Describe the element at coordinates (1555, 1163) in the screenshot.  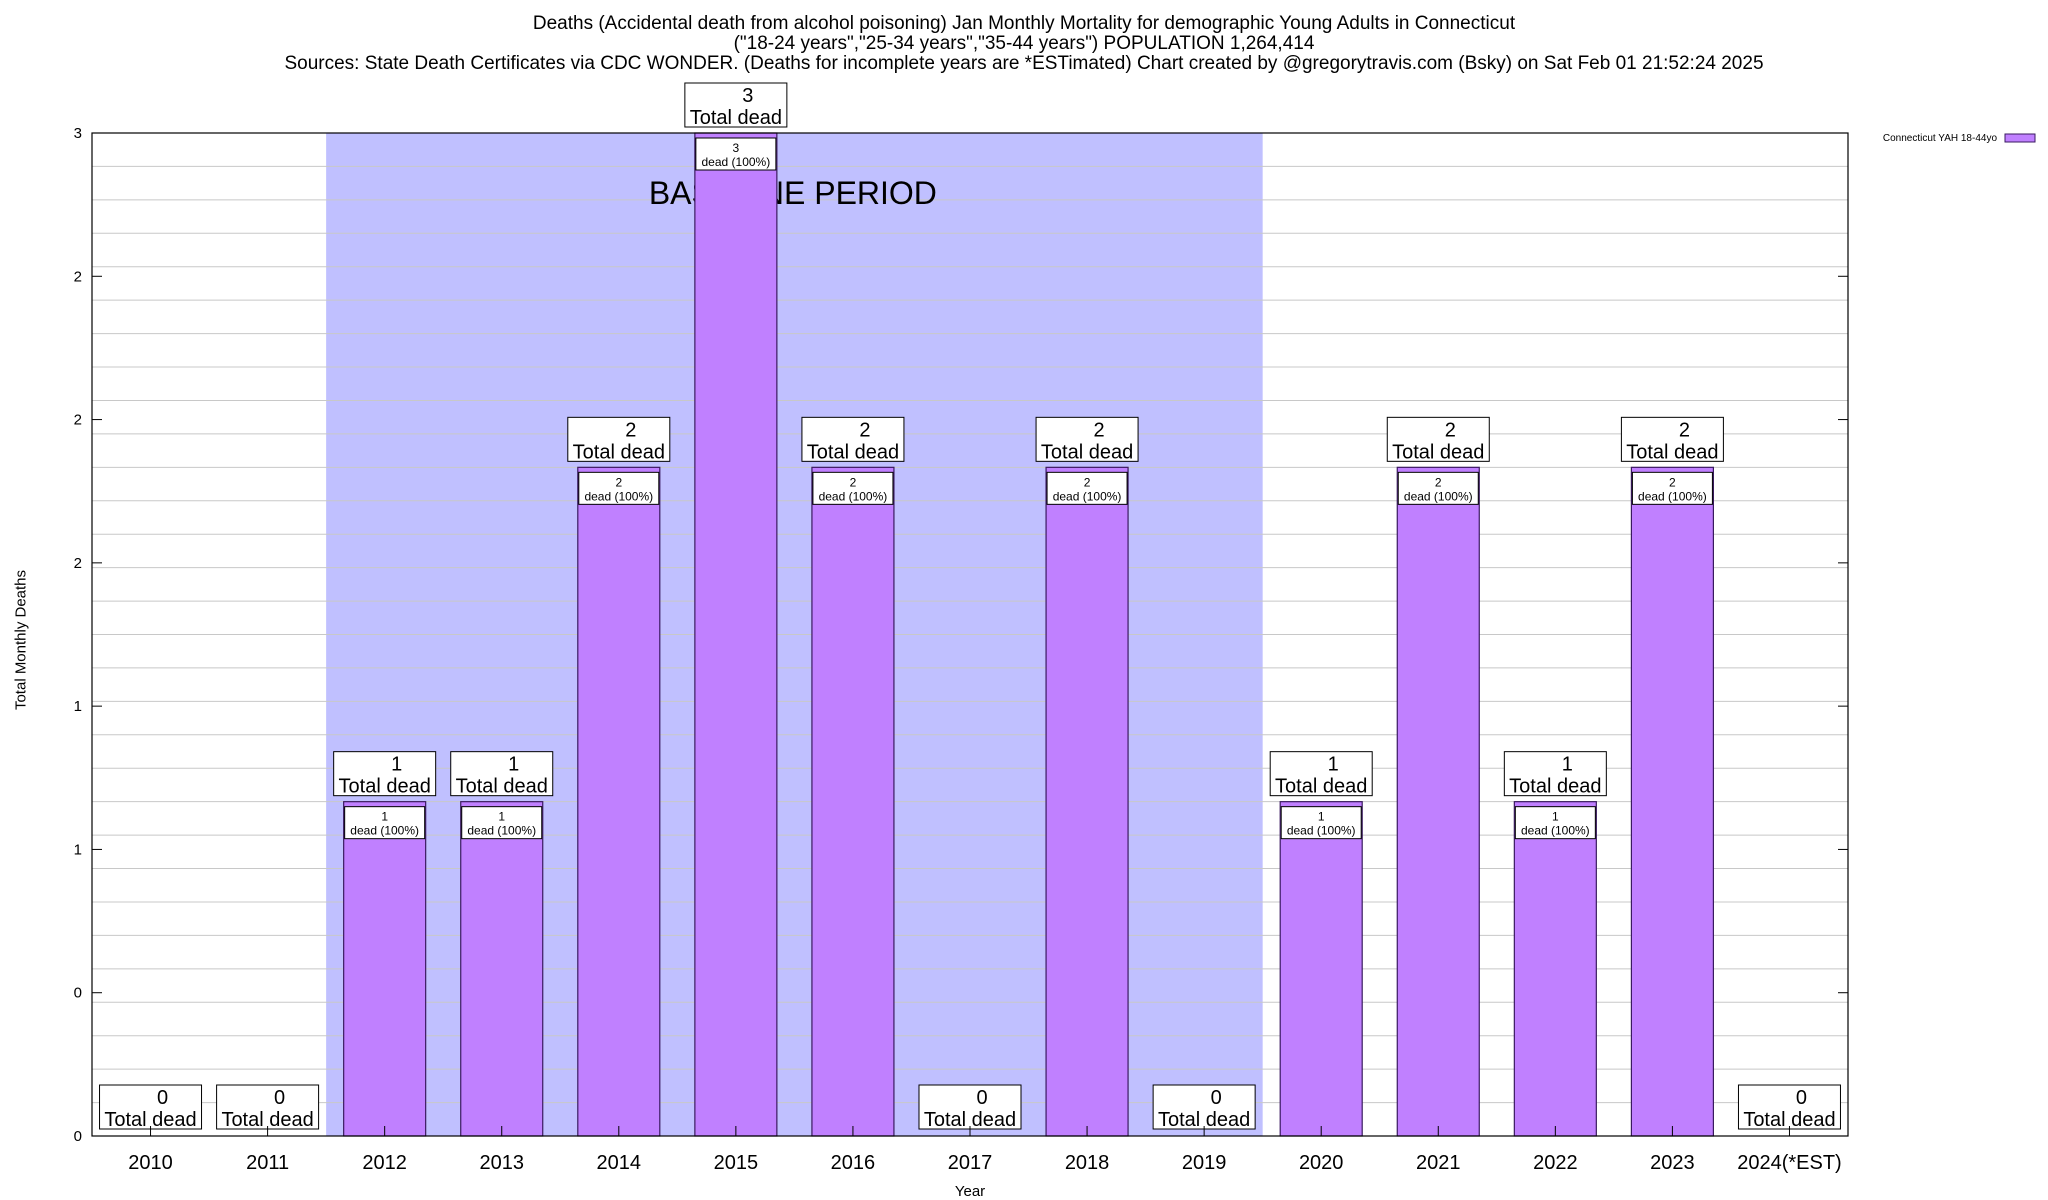
I see `x-tick-label: 2022` at that location.